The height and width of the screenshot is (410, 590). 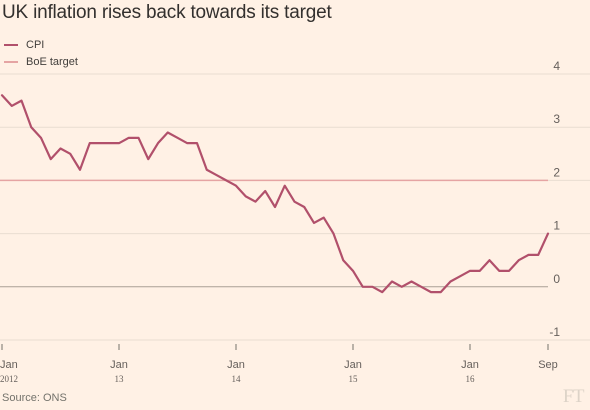 I want to click on legend-label-cpi: CPI, so click(x=35, y=44).